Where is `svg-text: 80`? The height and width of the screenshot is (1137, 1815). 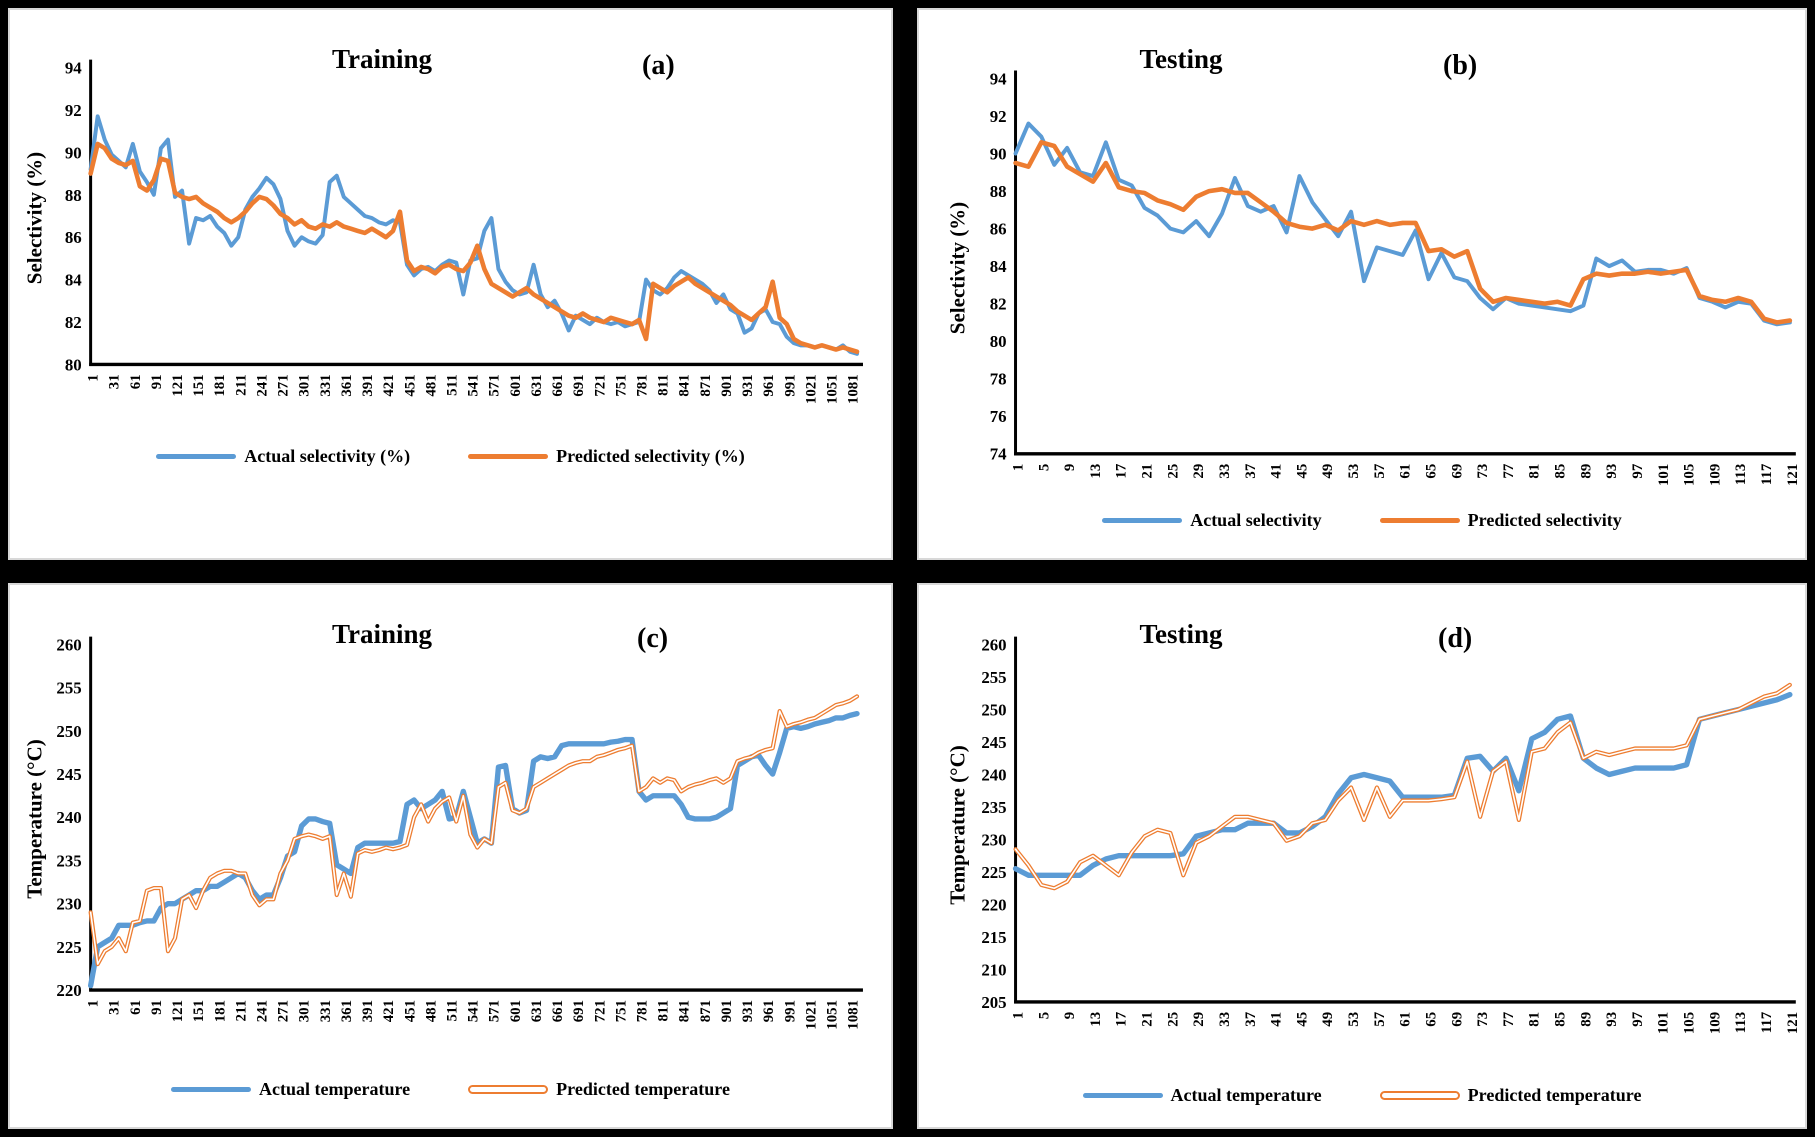
svg-text: 80 is located at coordinates (73, 364).